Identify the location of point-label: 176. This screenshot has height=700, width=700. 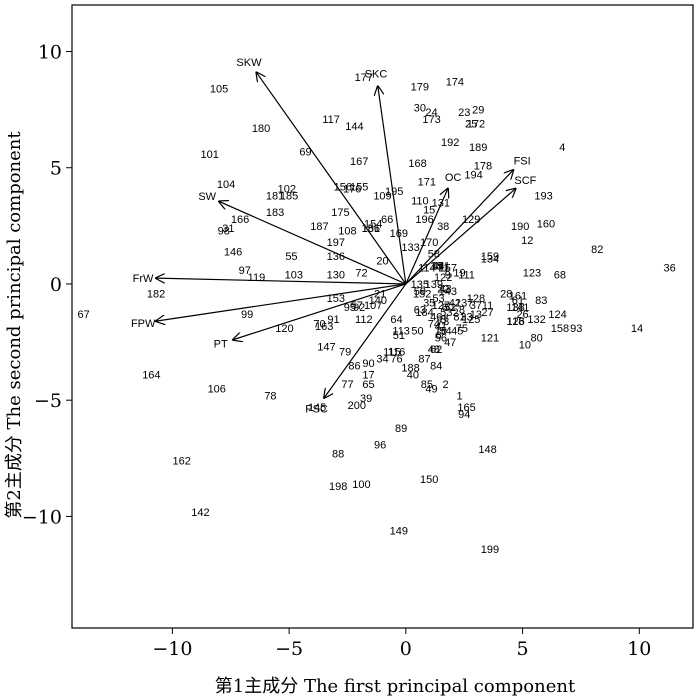
(352, 190).